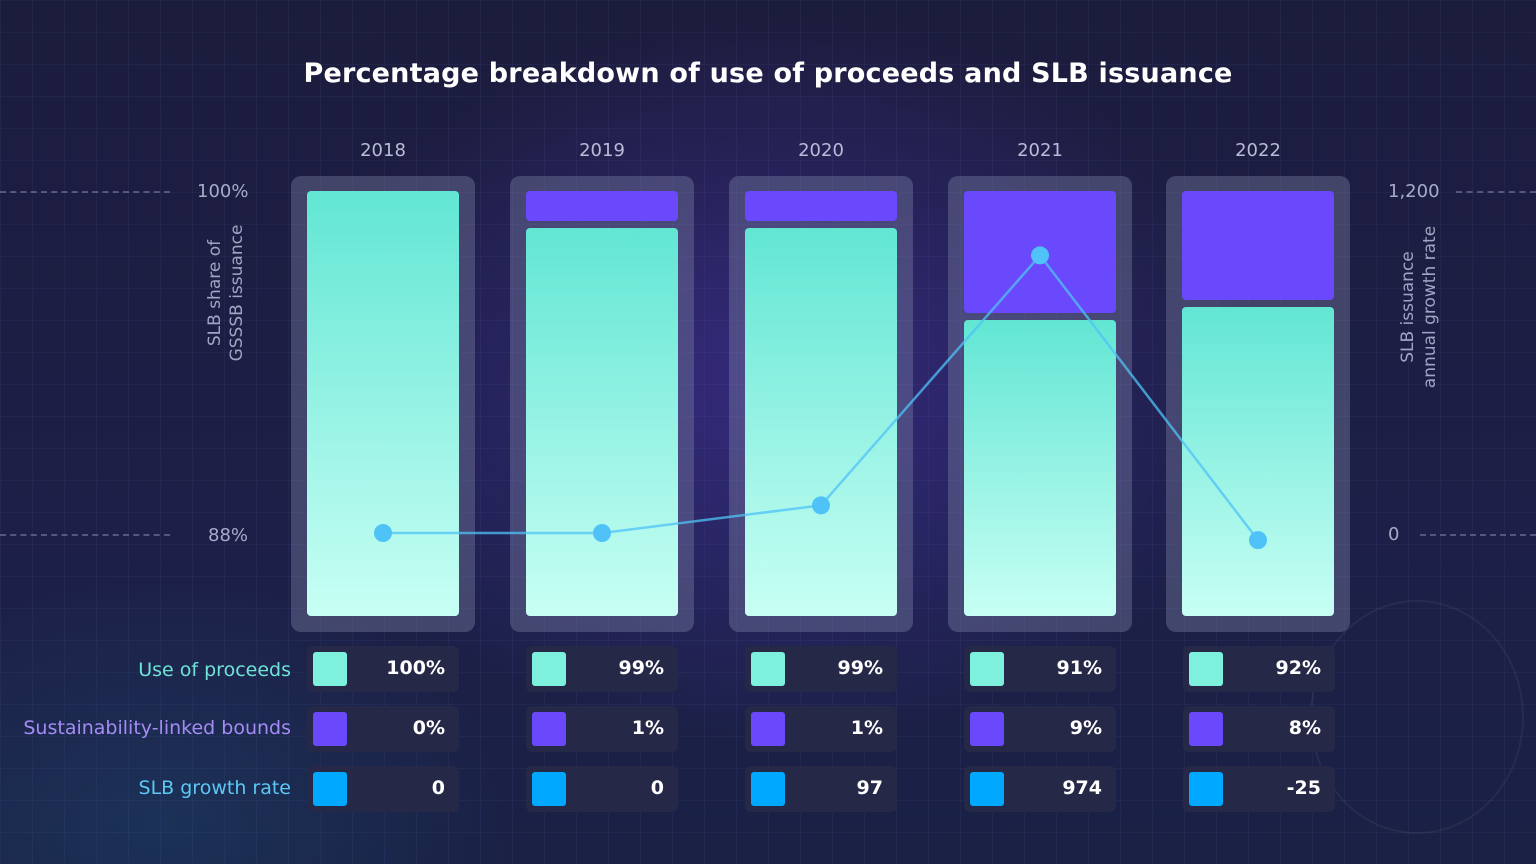  What do you see at coordinates (214, 670) in the screenshot?
I see `row-label-proceeds: Use of proceeds` at bounding box center [214, 670].